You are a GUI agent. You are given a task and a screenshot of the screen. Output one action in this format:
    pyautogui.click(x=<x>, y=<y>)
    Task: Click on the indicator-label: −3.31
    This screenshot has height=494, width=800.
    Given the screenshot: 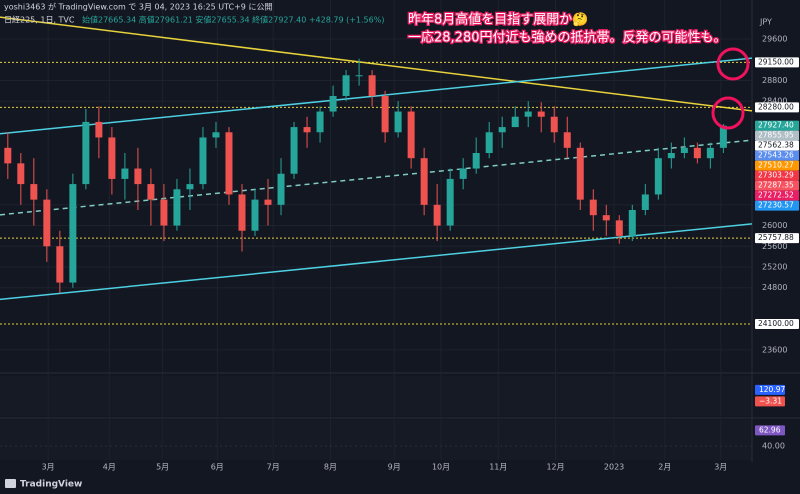 What is the action you would take?
    pyautogui.click(x=770, y=400)
    